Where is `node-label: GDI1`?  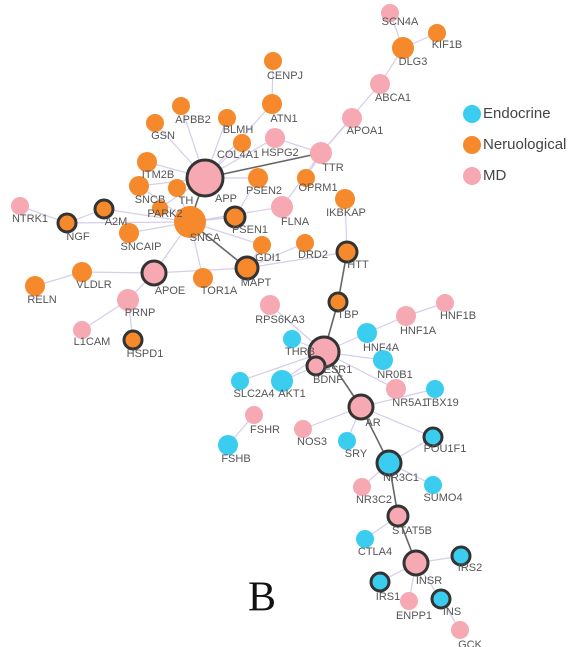
node-label: GDI1 is located at coordinates (268, 258).